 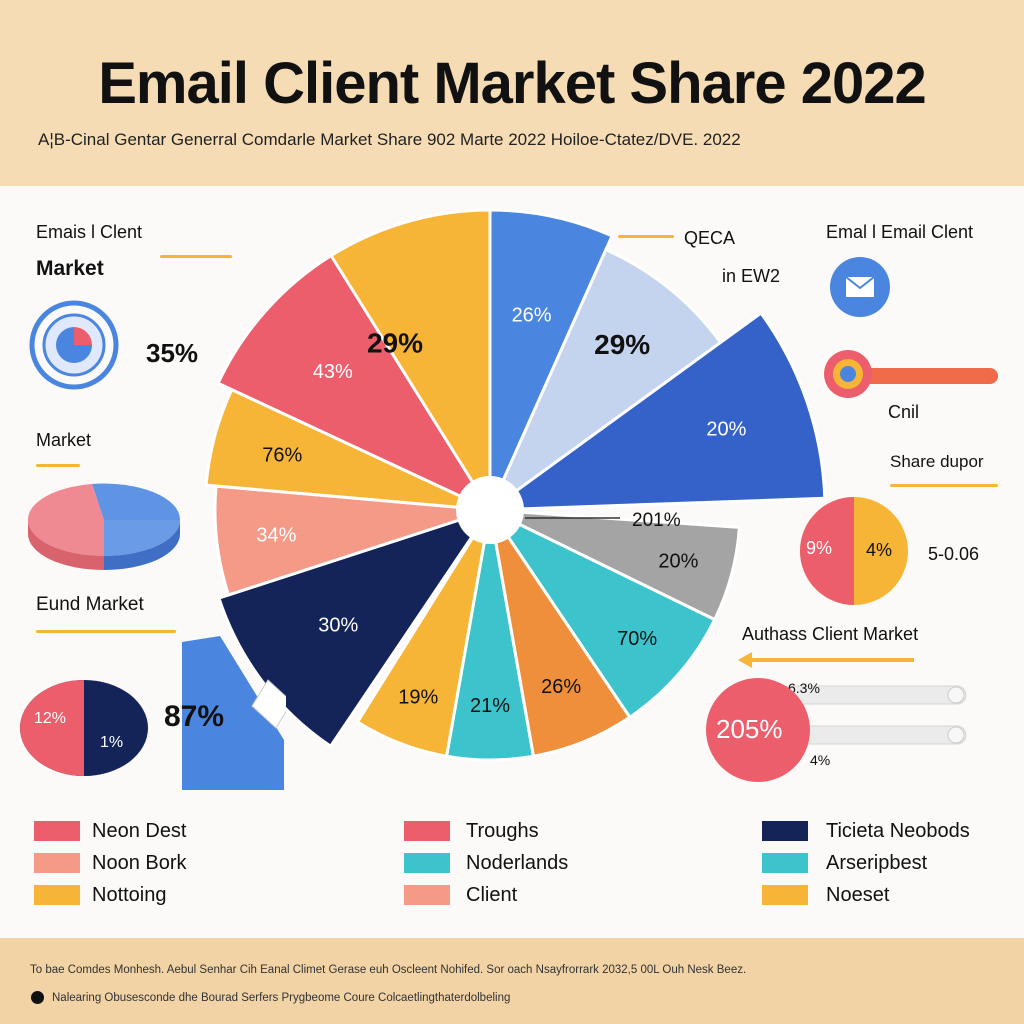 What do you see at coordinates (804, 688) in the screenshot?
I see `right-bar-label-1: 6.3%` at bounding box center [804, 688].